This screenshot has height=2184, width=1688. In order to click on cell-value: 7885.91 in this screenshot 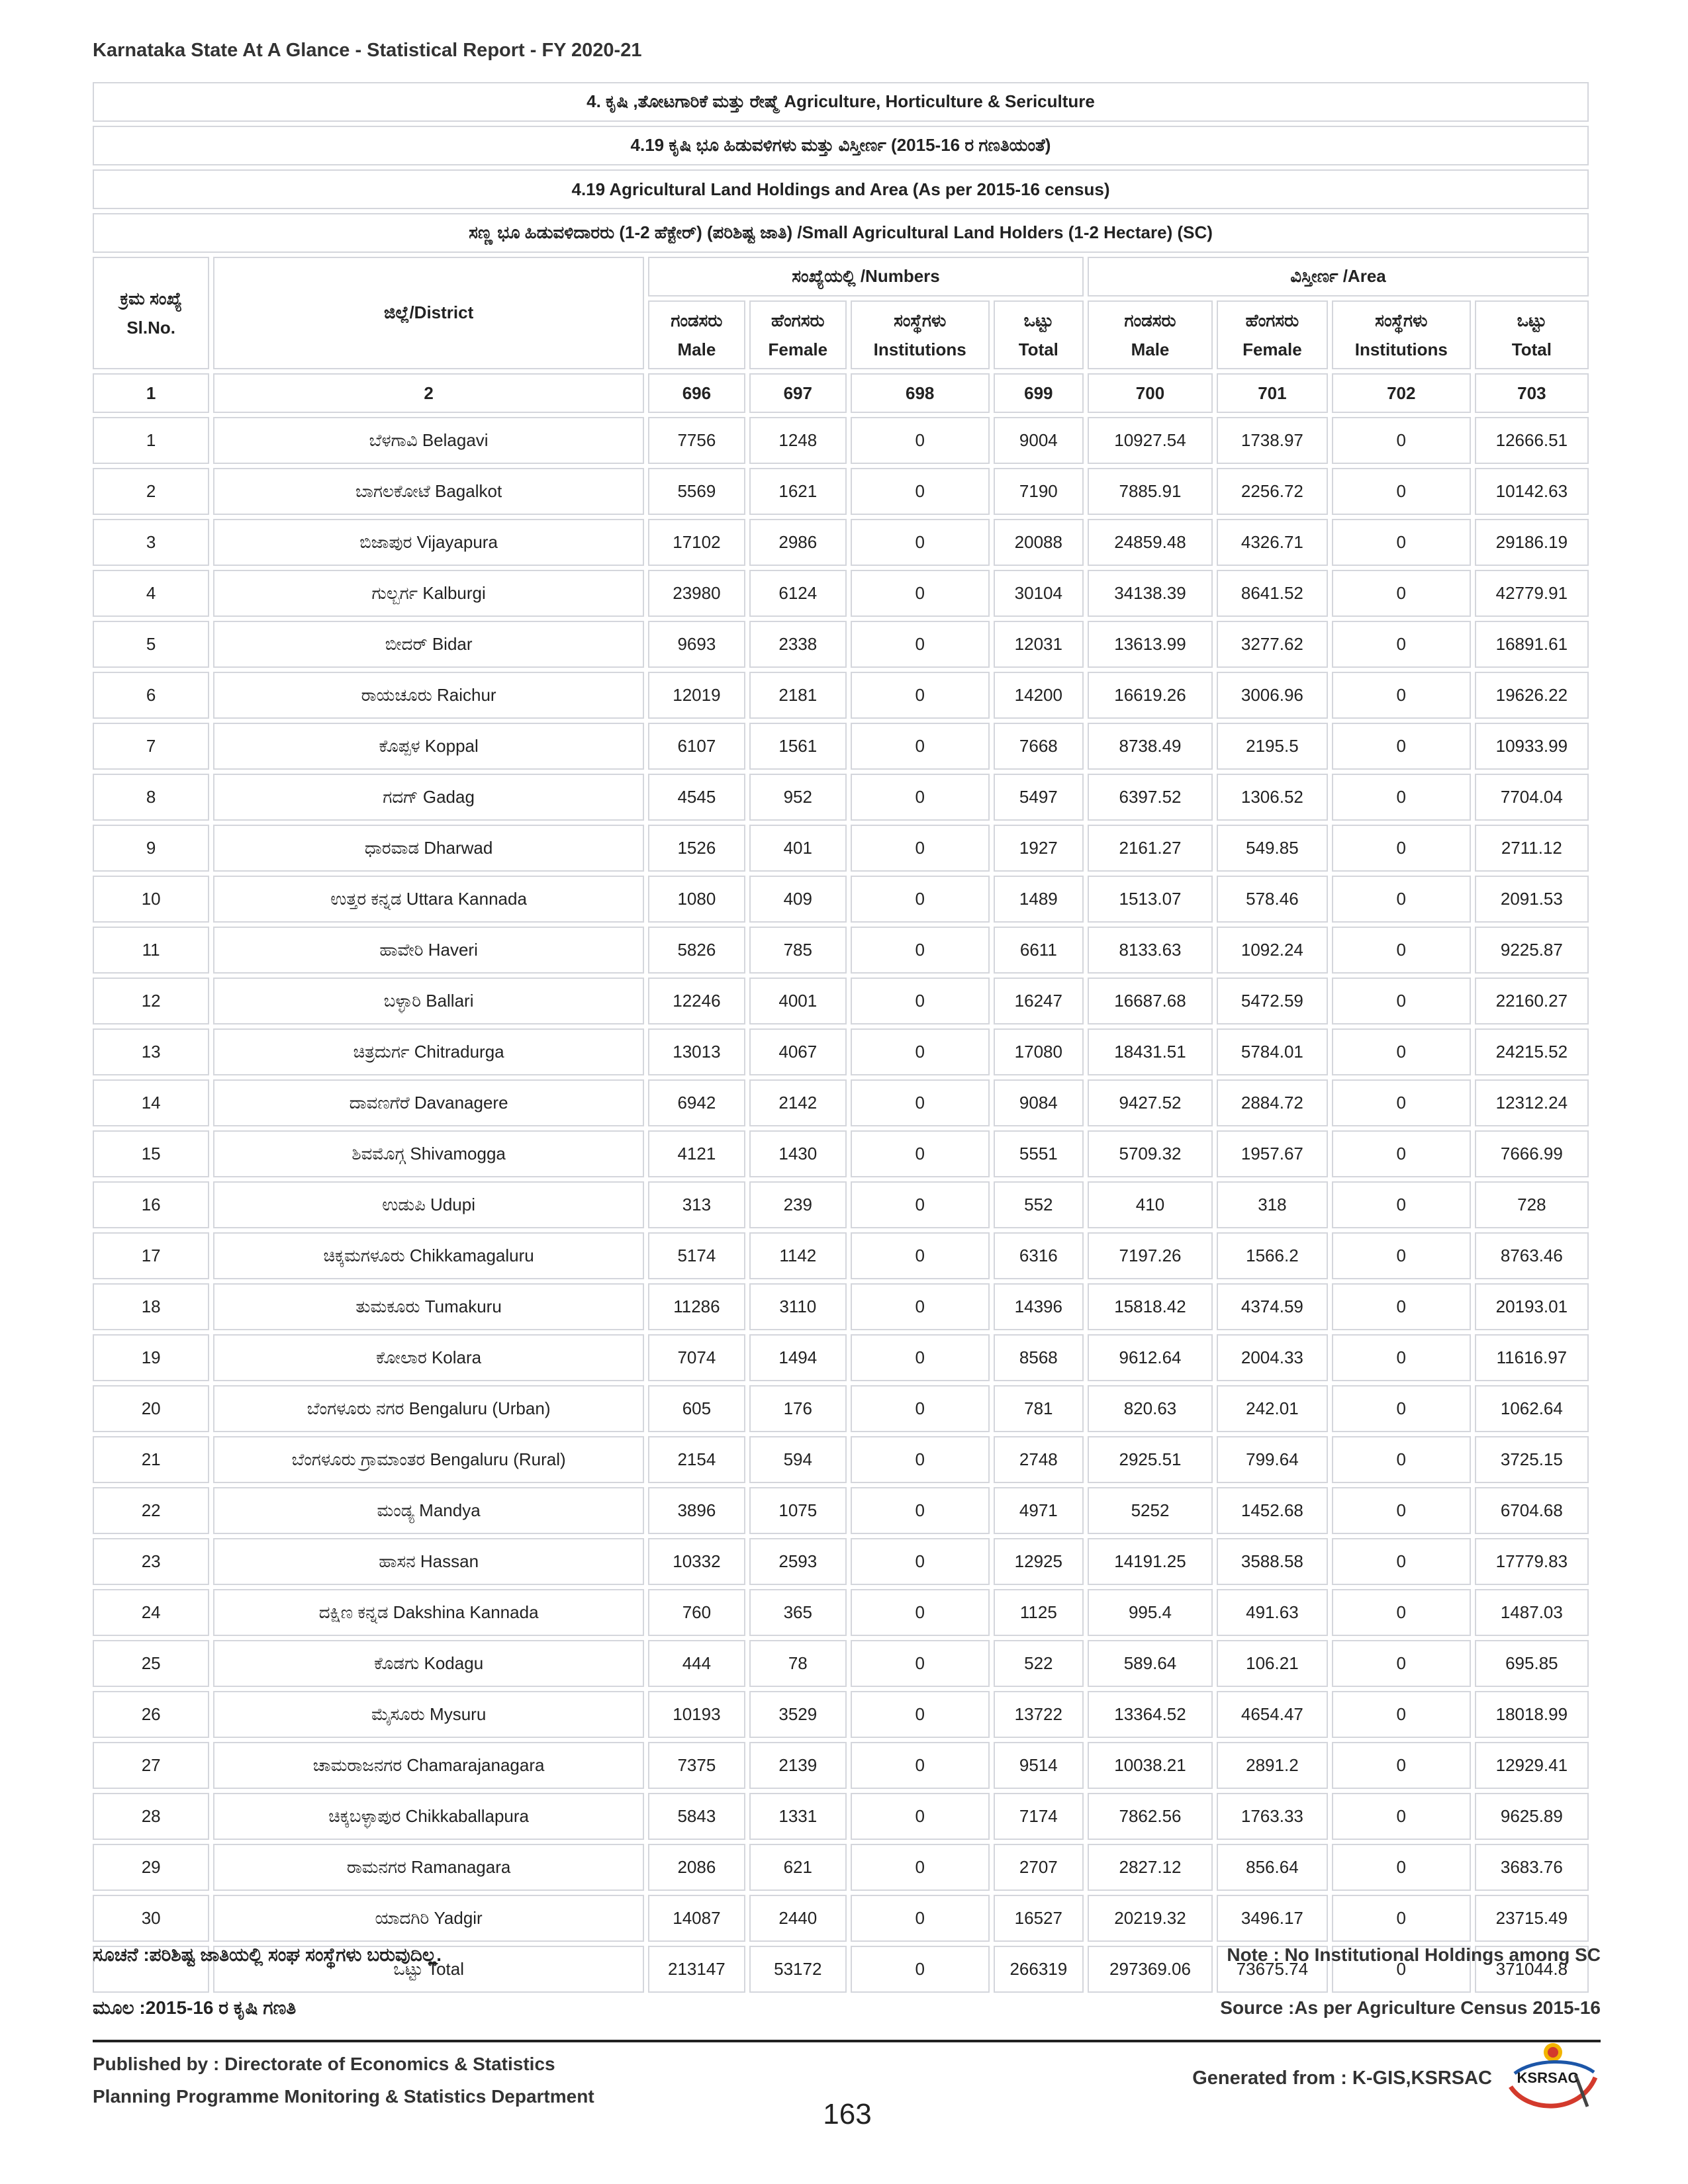, I will do `click(1150, 491)`.